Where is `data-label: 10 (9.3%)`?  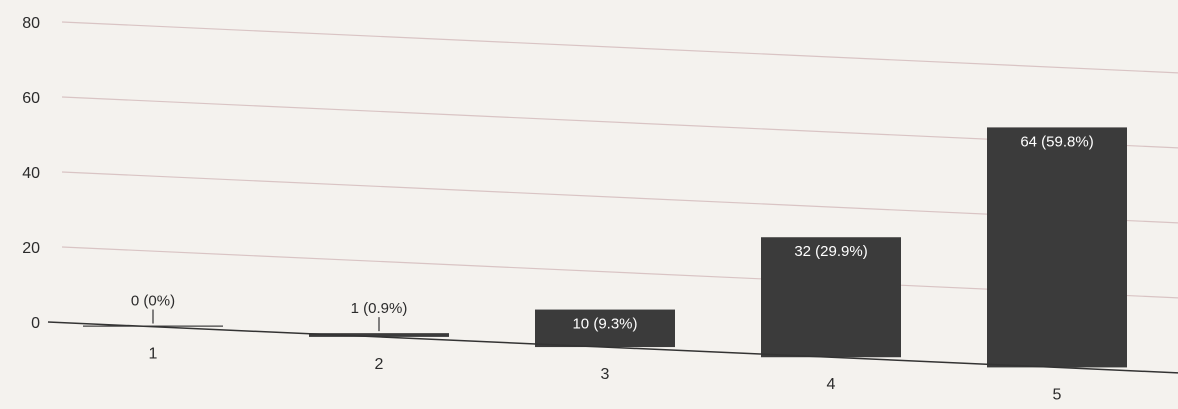 data-label: 10 (9.3%) is located at coordinates (604, 324).